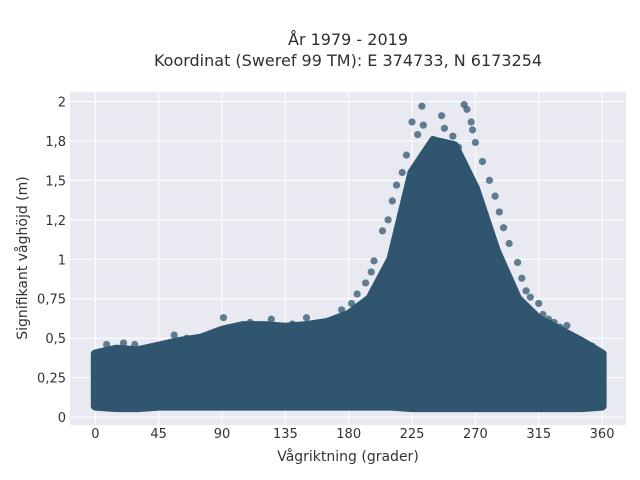  What do you see at coordinates (475, 434) in the screenshot?
I see `x-tick-label: 270` at bounding box center [475, 434].